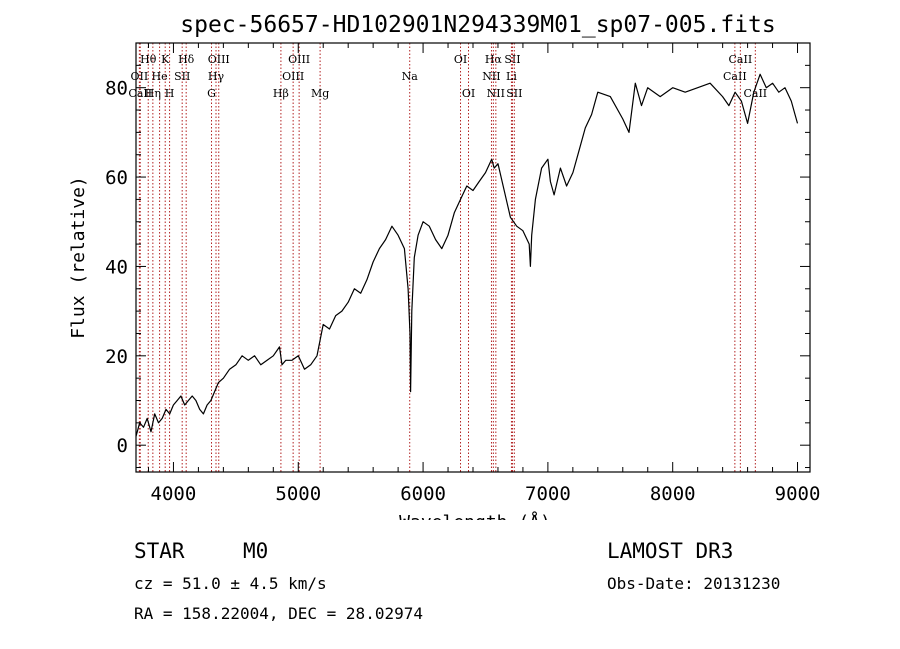 The image size is (900, 649). Describe the element at coordinates (159, 551) in the screenshot. I see `object-class: STAR` at that location.